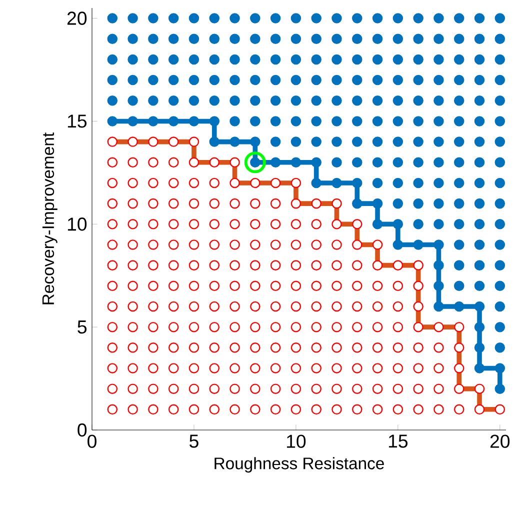  I want to click on y-tick-label: 15, so click(77, 121).